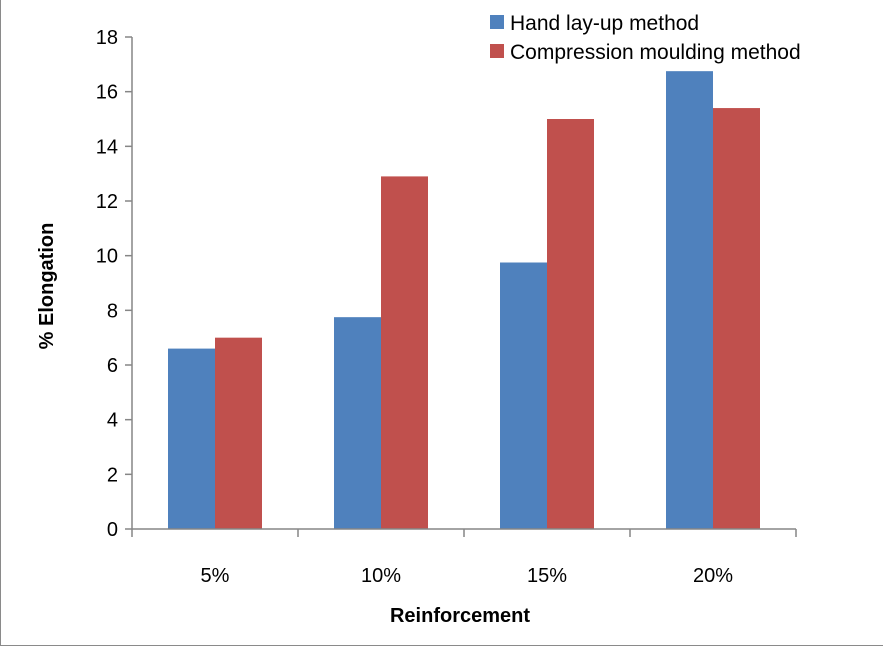 Image resolution: width=883 pixels, height=646 pixels. Describe the element at coordinates (112, 530) in the screenshot. I see `y-tick-label: 0` at that location.